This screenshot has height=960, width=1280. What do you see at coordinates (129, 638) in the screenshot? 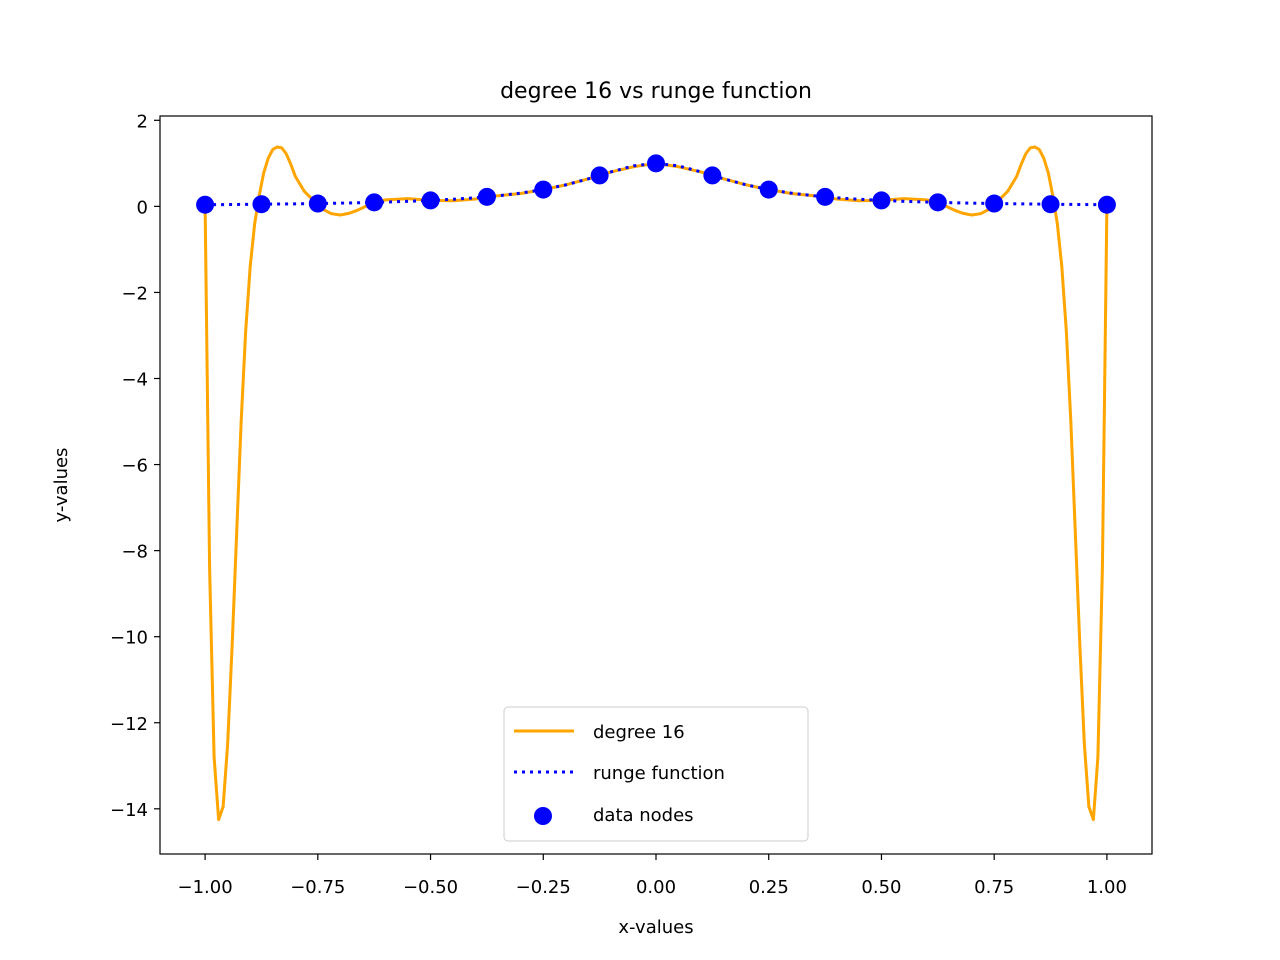
I see `y-tick-label: −10` at bounding box center [129, 638].